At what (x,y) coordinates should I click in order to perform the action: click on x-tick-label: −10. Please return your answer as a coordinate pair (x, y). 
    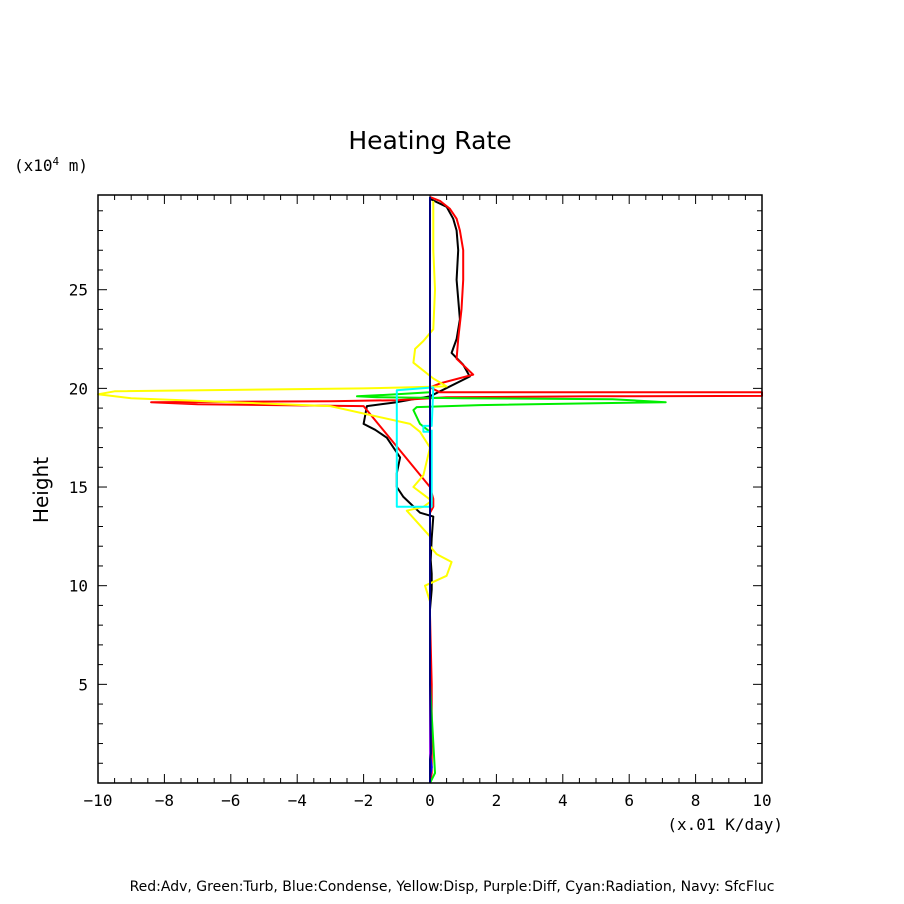
    Looking at the image, I should click on (98, 800).